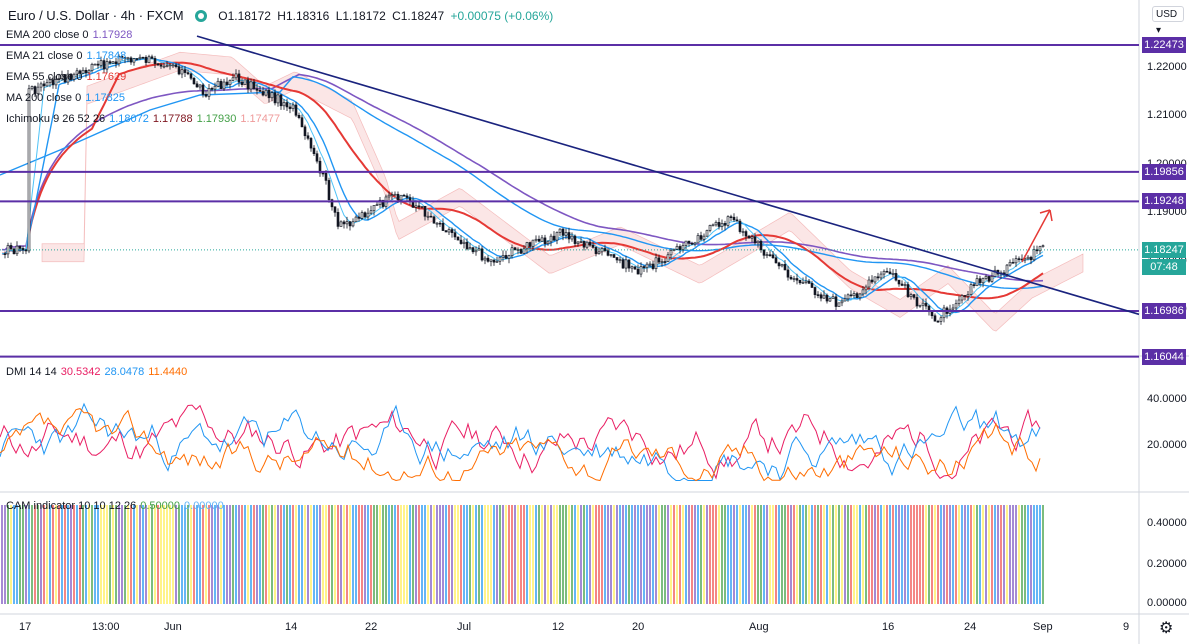 The image size is (1189, 644). I want to click on currency-select: USD ▾, so click(1168, 21).